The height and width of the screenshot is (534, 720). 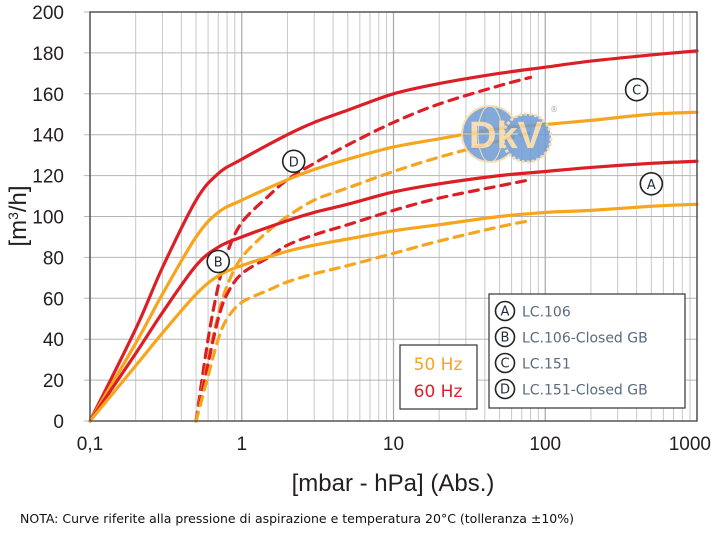 What do you see at coordinates (13, 216) in the screenshot?
I see `y-axis-title-sup: 3` at bounding box center [13, 216].